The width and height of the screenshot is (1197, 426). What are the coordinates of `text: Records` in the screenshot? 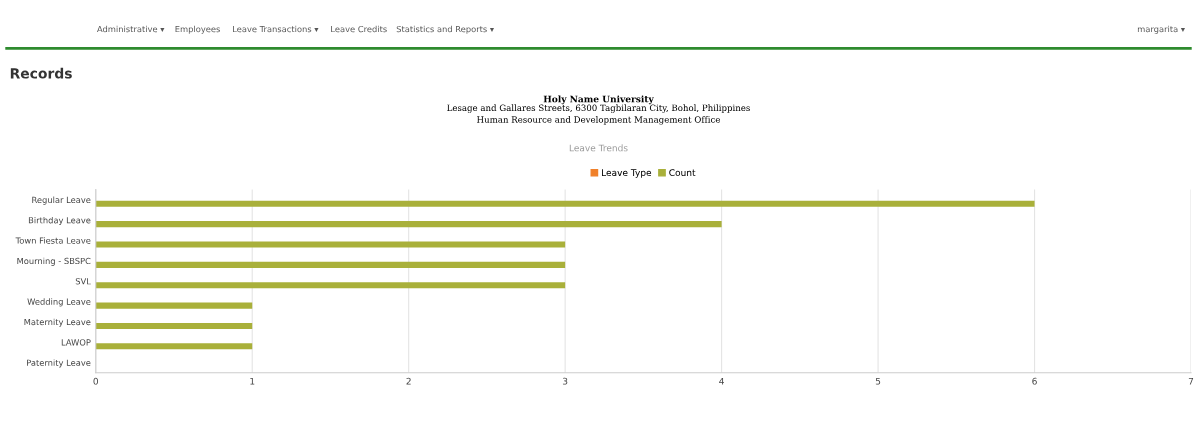 It's located at (41, 73).